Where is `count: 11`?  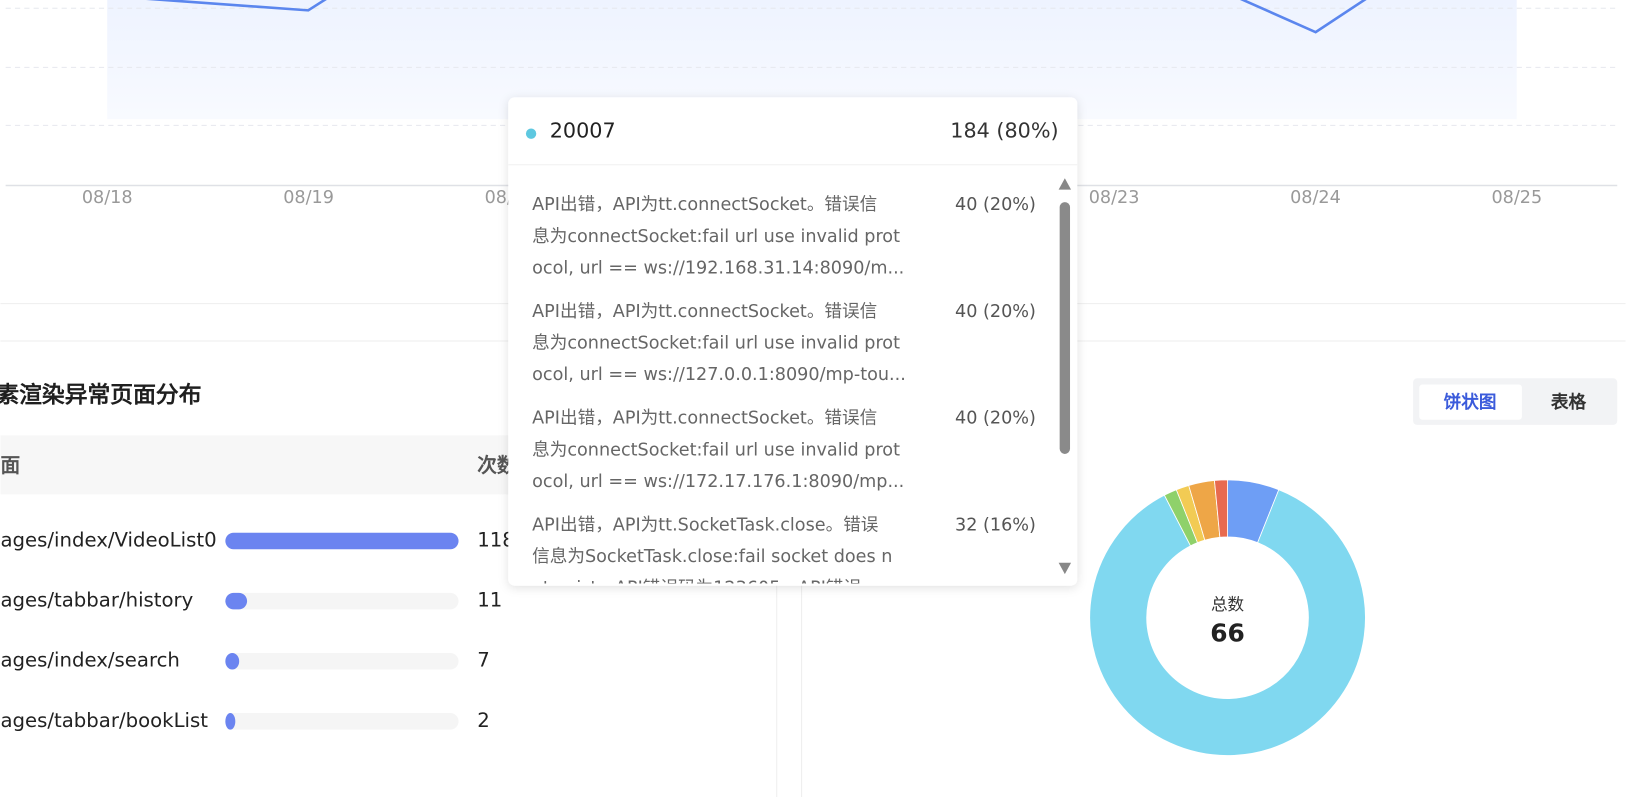 count: 11 is located at coordinates (489, 600).